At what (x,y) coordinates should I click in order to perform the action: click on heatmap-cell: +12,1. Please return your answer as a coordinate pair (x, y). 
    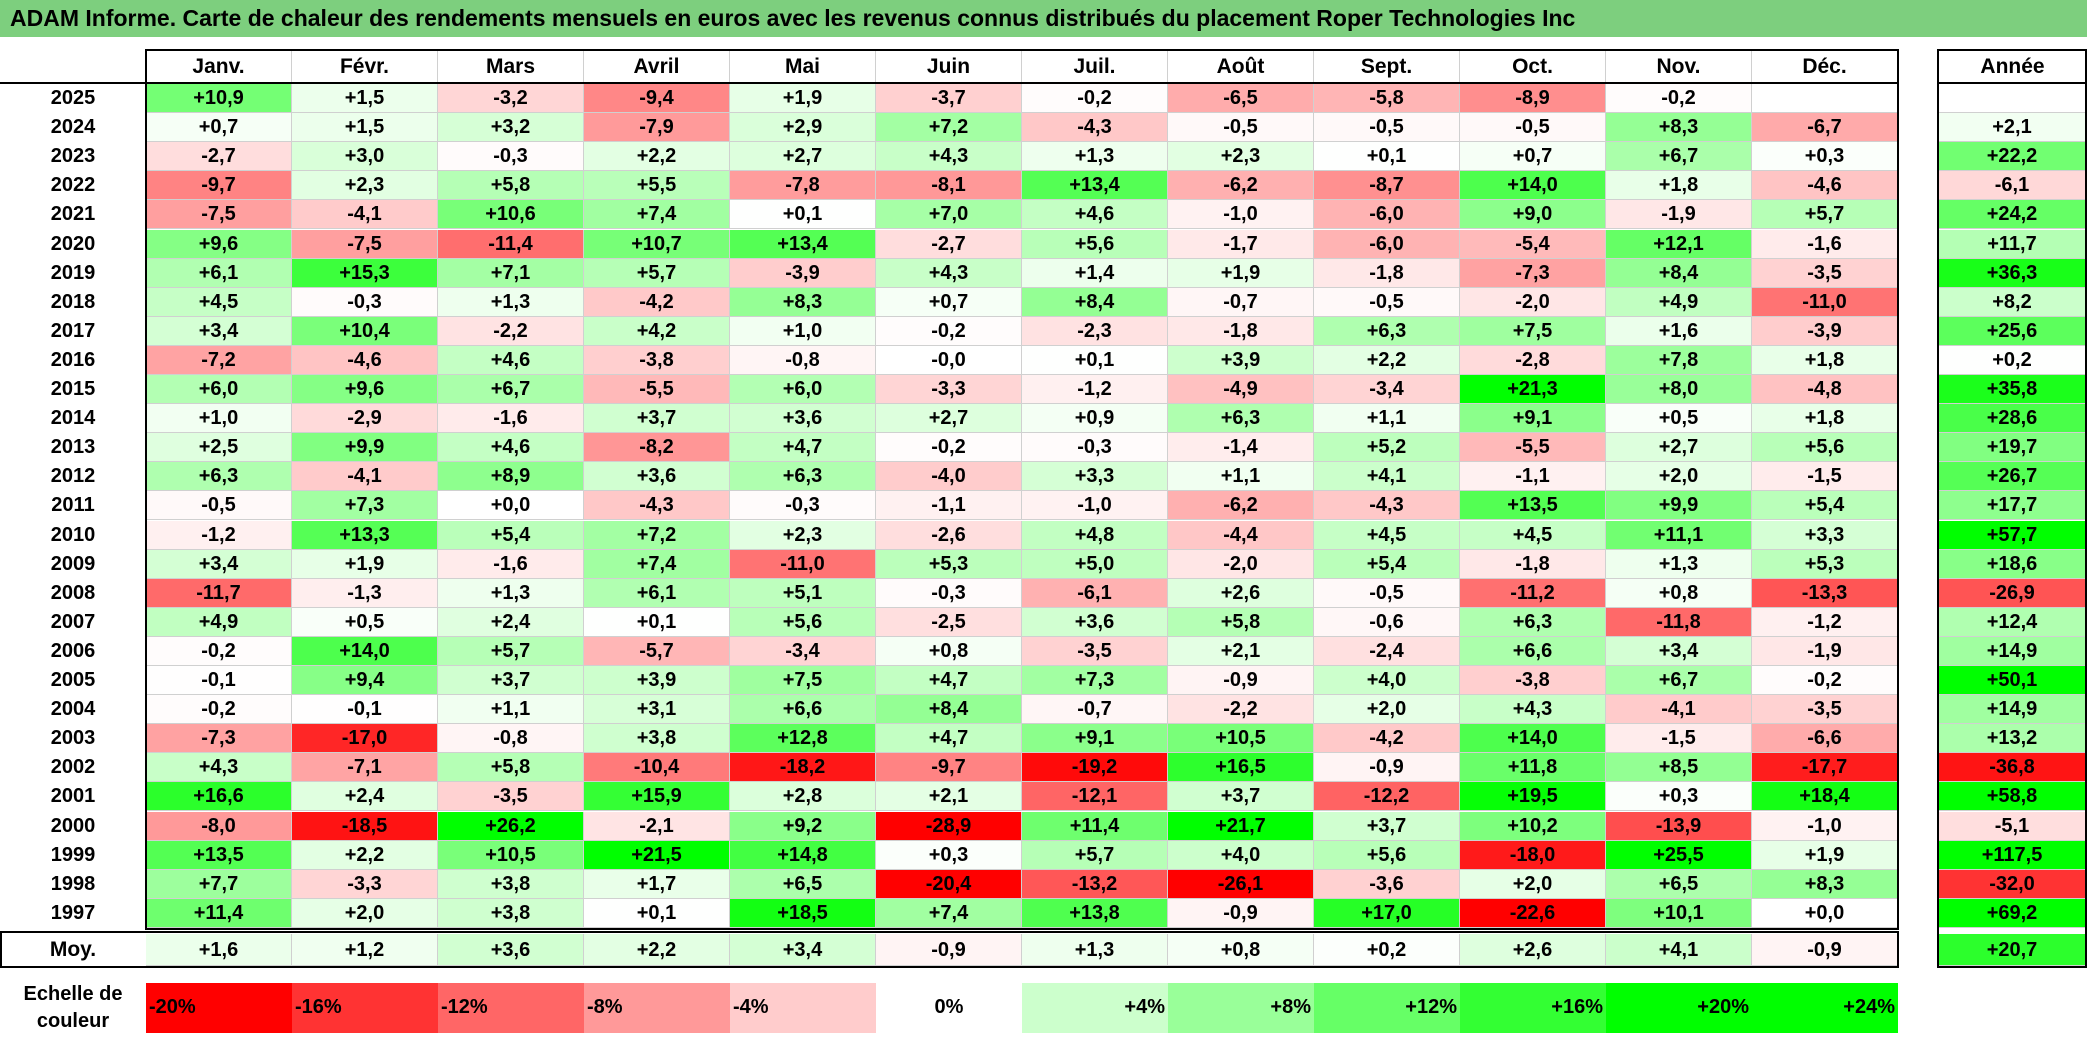
    Looking at the image, I should click on (1679, 244).